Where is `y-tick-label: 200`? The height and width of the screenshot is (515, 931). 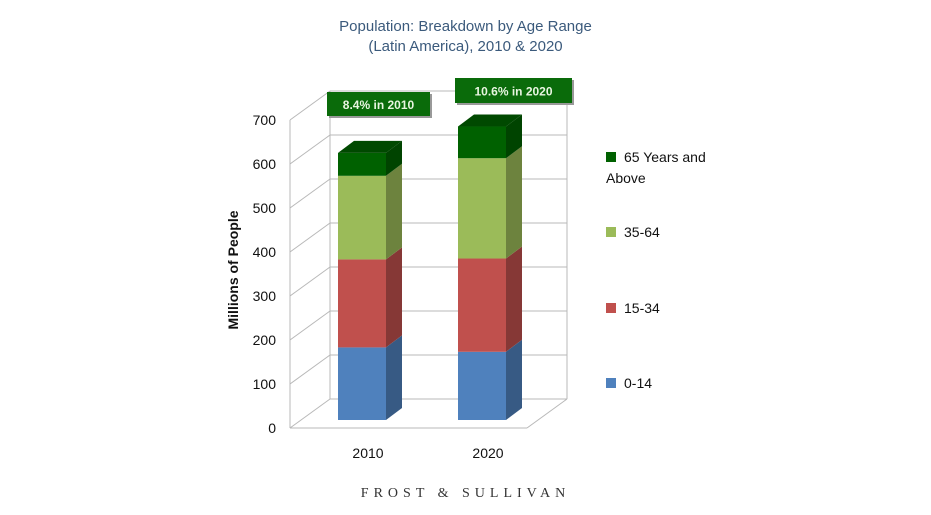 y-tick-label: 200 is located at coordinates (265, 340).